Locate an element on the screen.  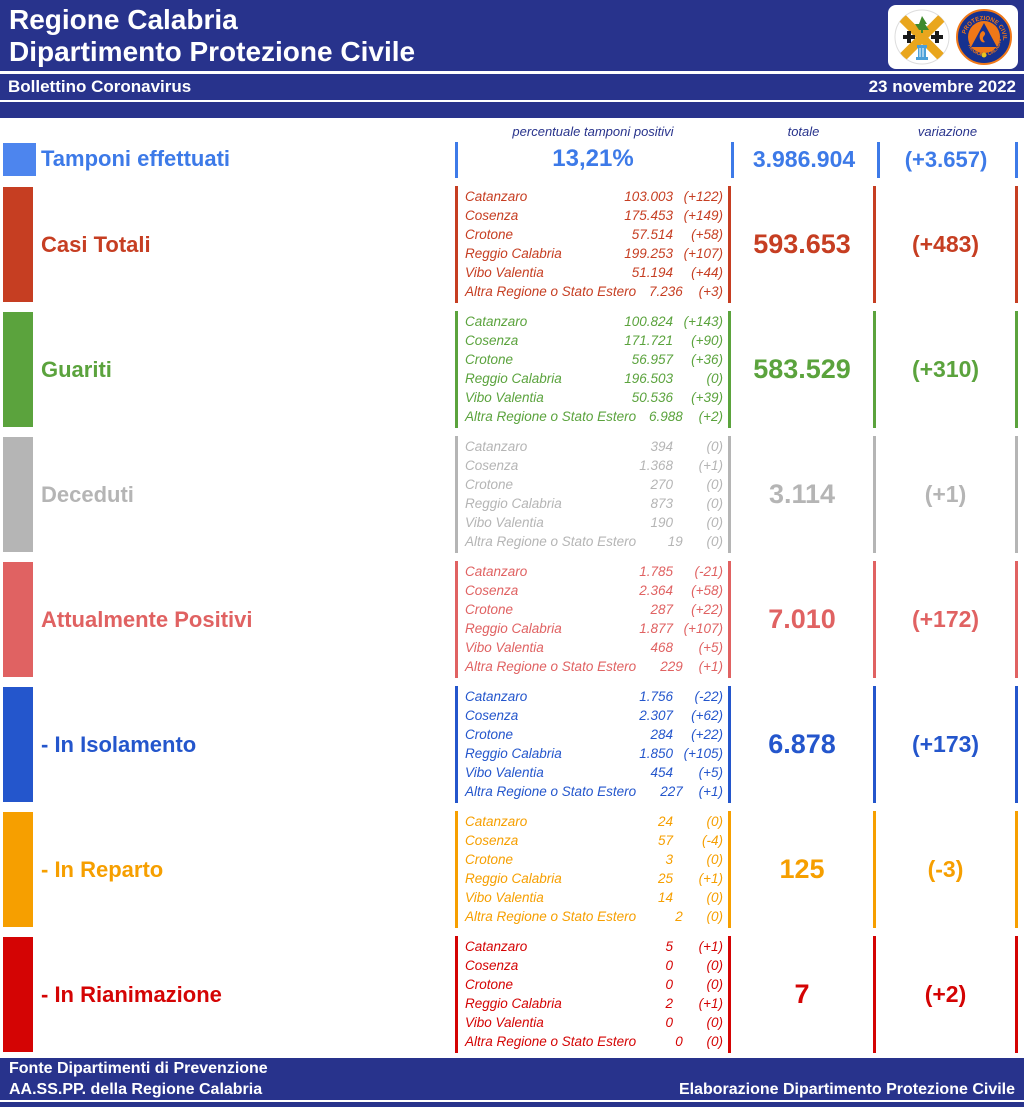
footer-source-line1: Fonte Dipartimenti di Prevenzione is located at coordinates (138, 1068).